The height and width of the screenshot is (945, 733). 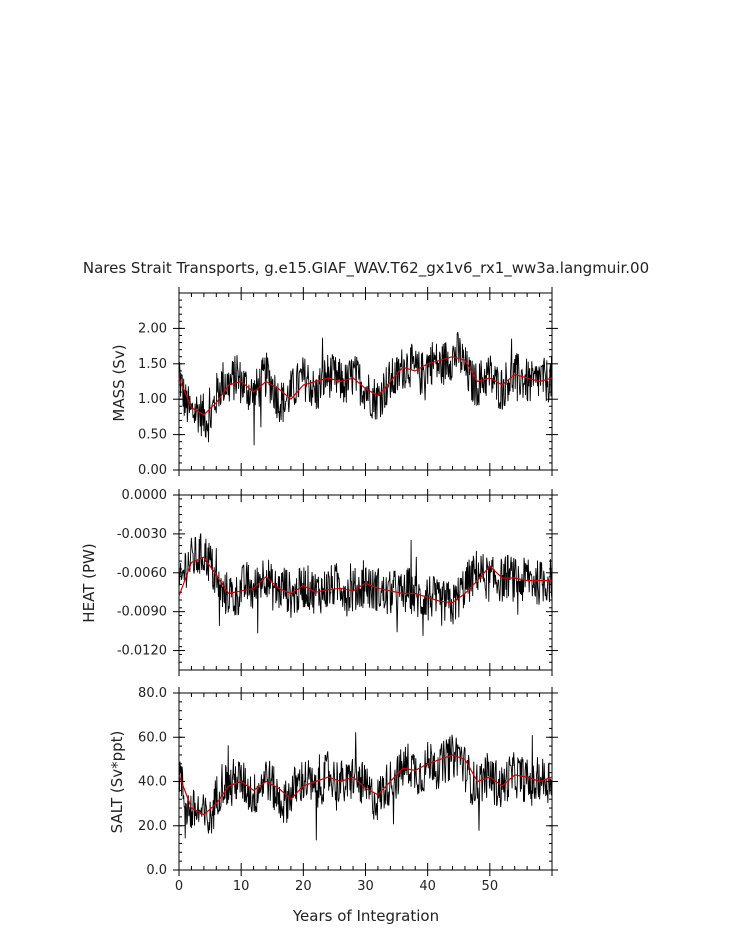 What do you see at coordinates (179, 886) in the screenshot?
I see `x-tick-label: 0` at bounding box center [179, 886].